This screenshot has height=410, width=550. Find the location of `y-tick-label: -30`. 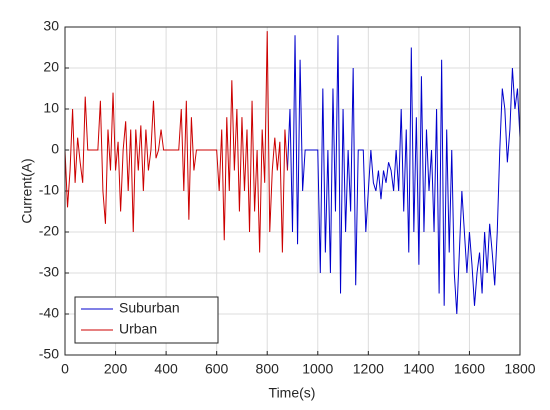

y-tick-label: -30 is located at coordinates (49, 272).